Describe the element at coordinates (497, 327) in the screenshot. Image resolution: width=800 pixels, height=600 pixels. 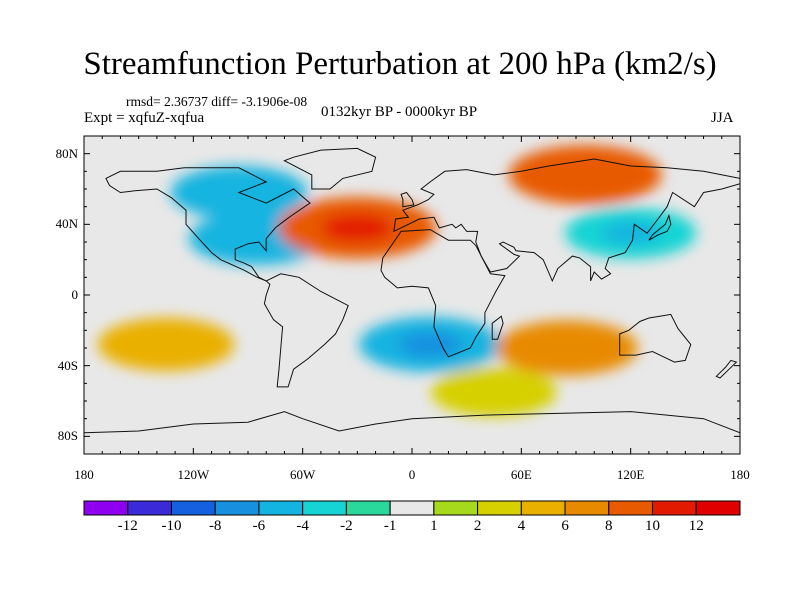
I see `coastline-madagascar` at that location.